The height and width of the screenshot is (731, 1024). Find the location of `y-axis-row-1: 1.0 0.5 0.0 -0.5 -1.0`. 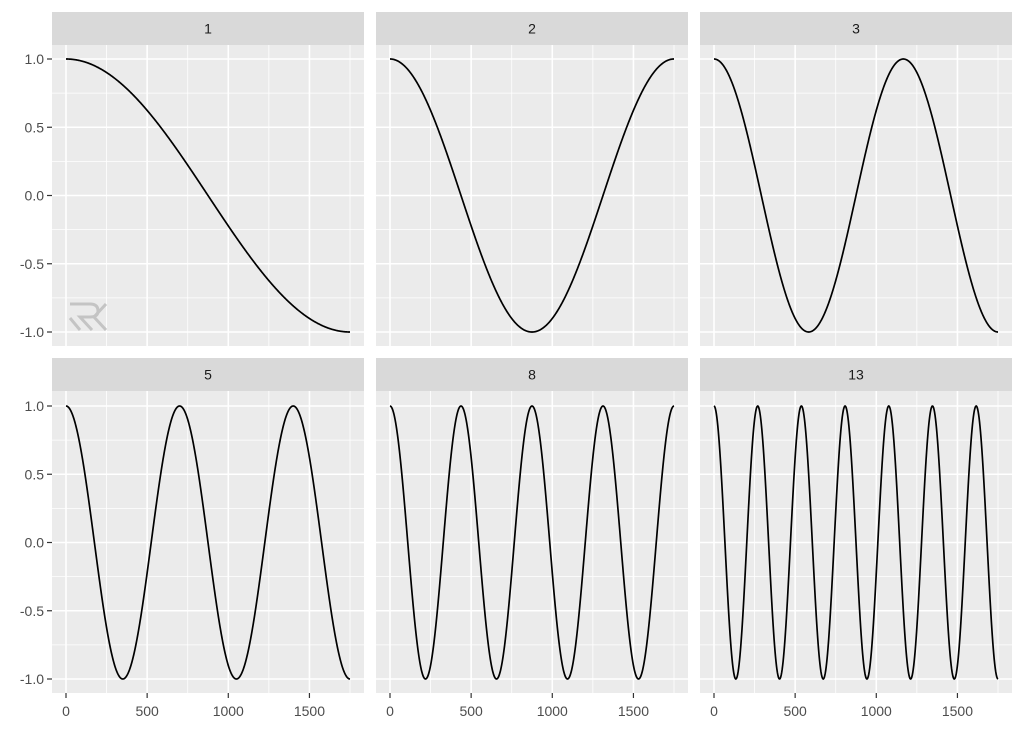

y-axis-row-1: 1.0 0.5 0.0 -0.5 -1.0 is located at coordinates (36, 195).